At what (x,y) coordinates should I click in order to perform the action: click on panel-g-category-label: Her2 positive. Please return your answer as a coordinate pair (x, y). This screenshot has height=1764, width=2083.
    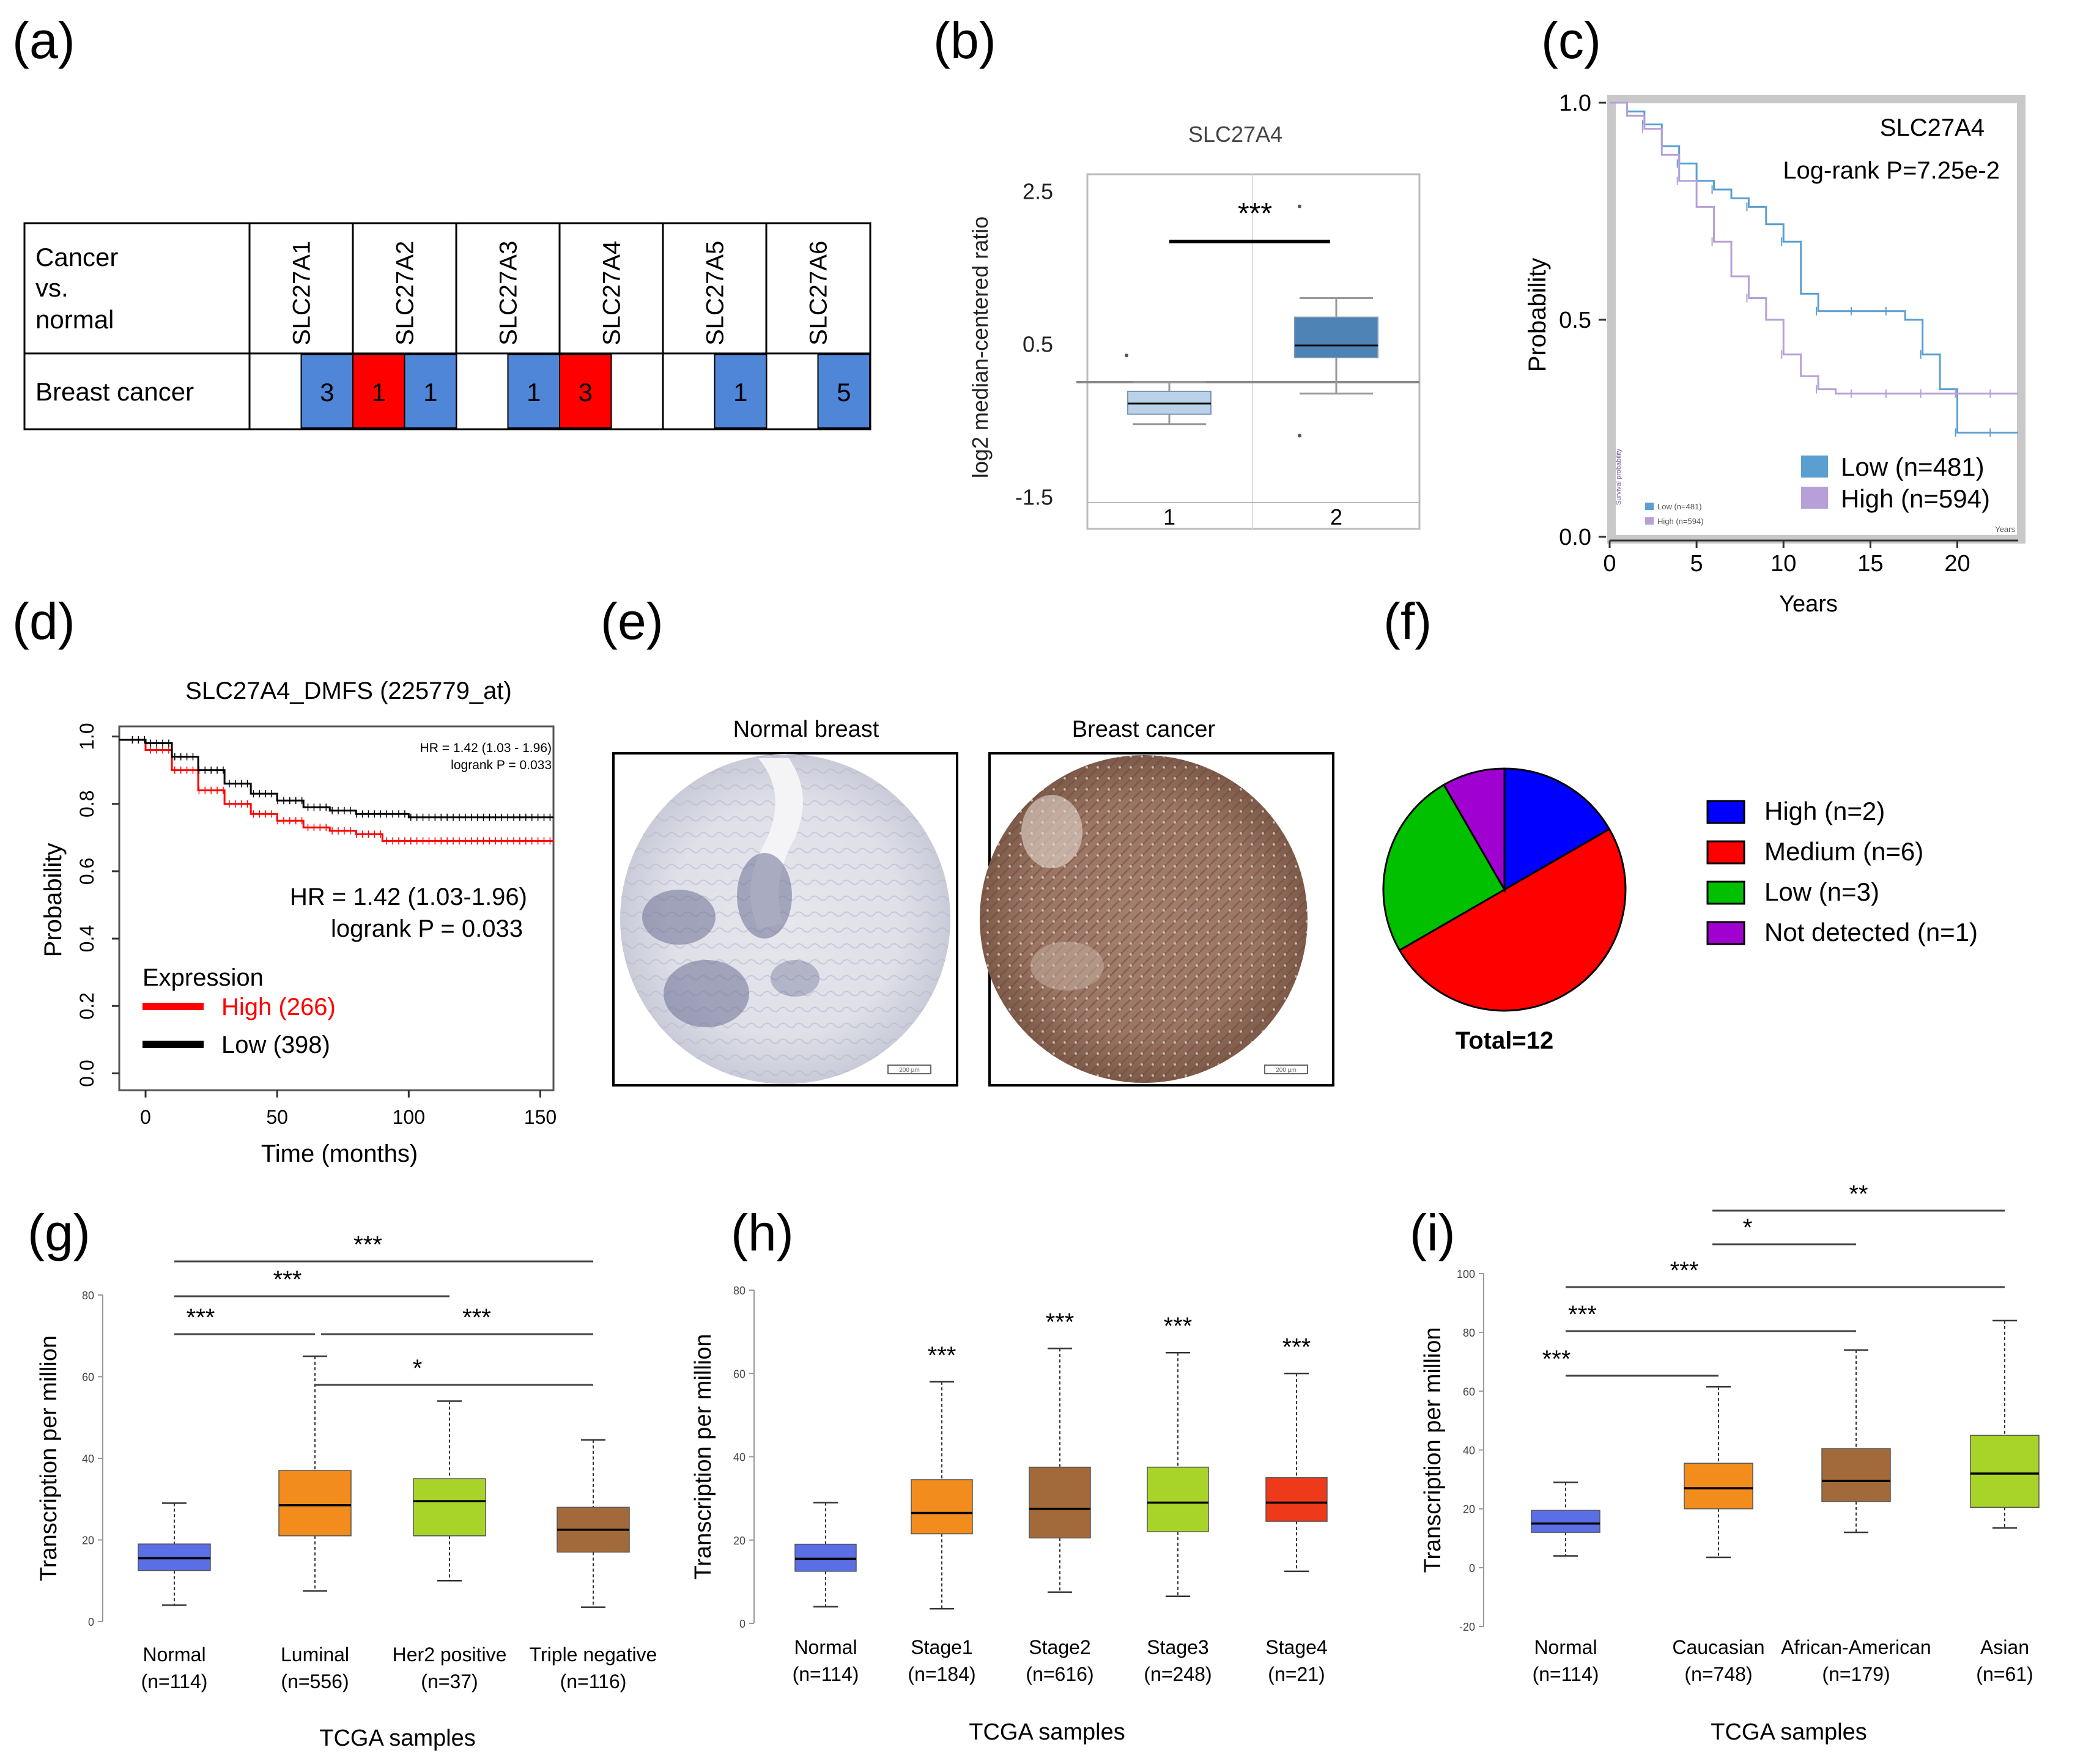
    Looking at the image, I should click on (450, 1655).